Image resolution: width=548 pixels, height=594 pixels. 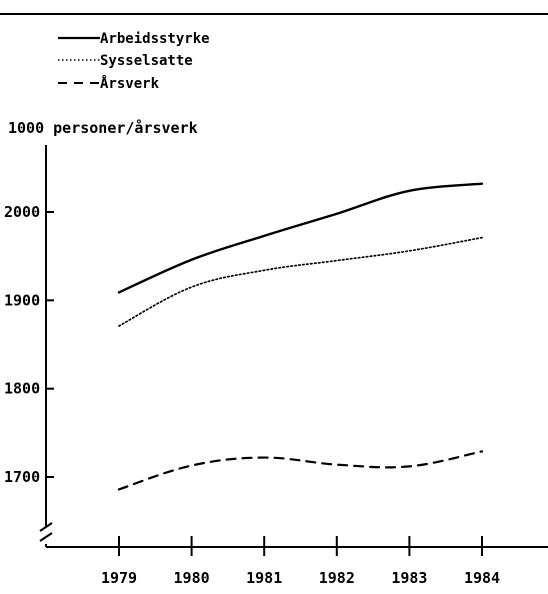 What do you see at coordinates (119, 578) in the screenshot?
I see `x-tick-label: 1979` at bounding box center [119, 578].